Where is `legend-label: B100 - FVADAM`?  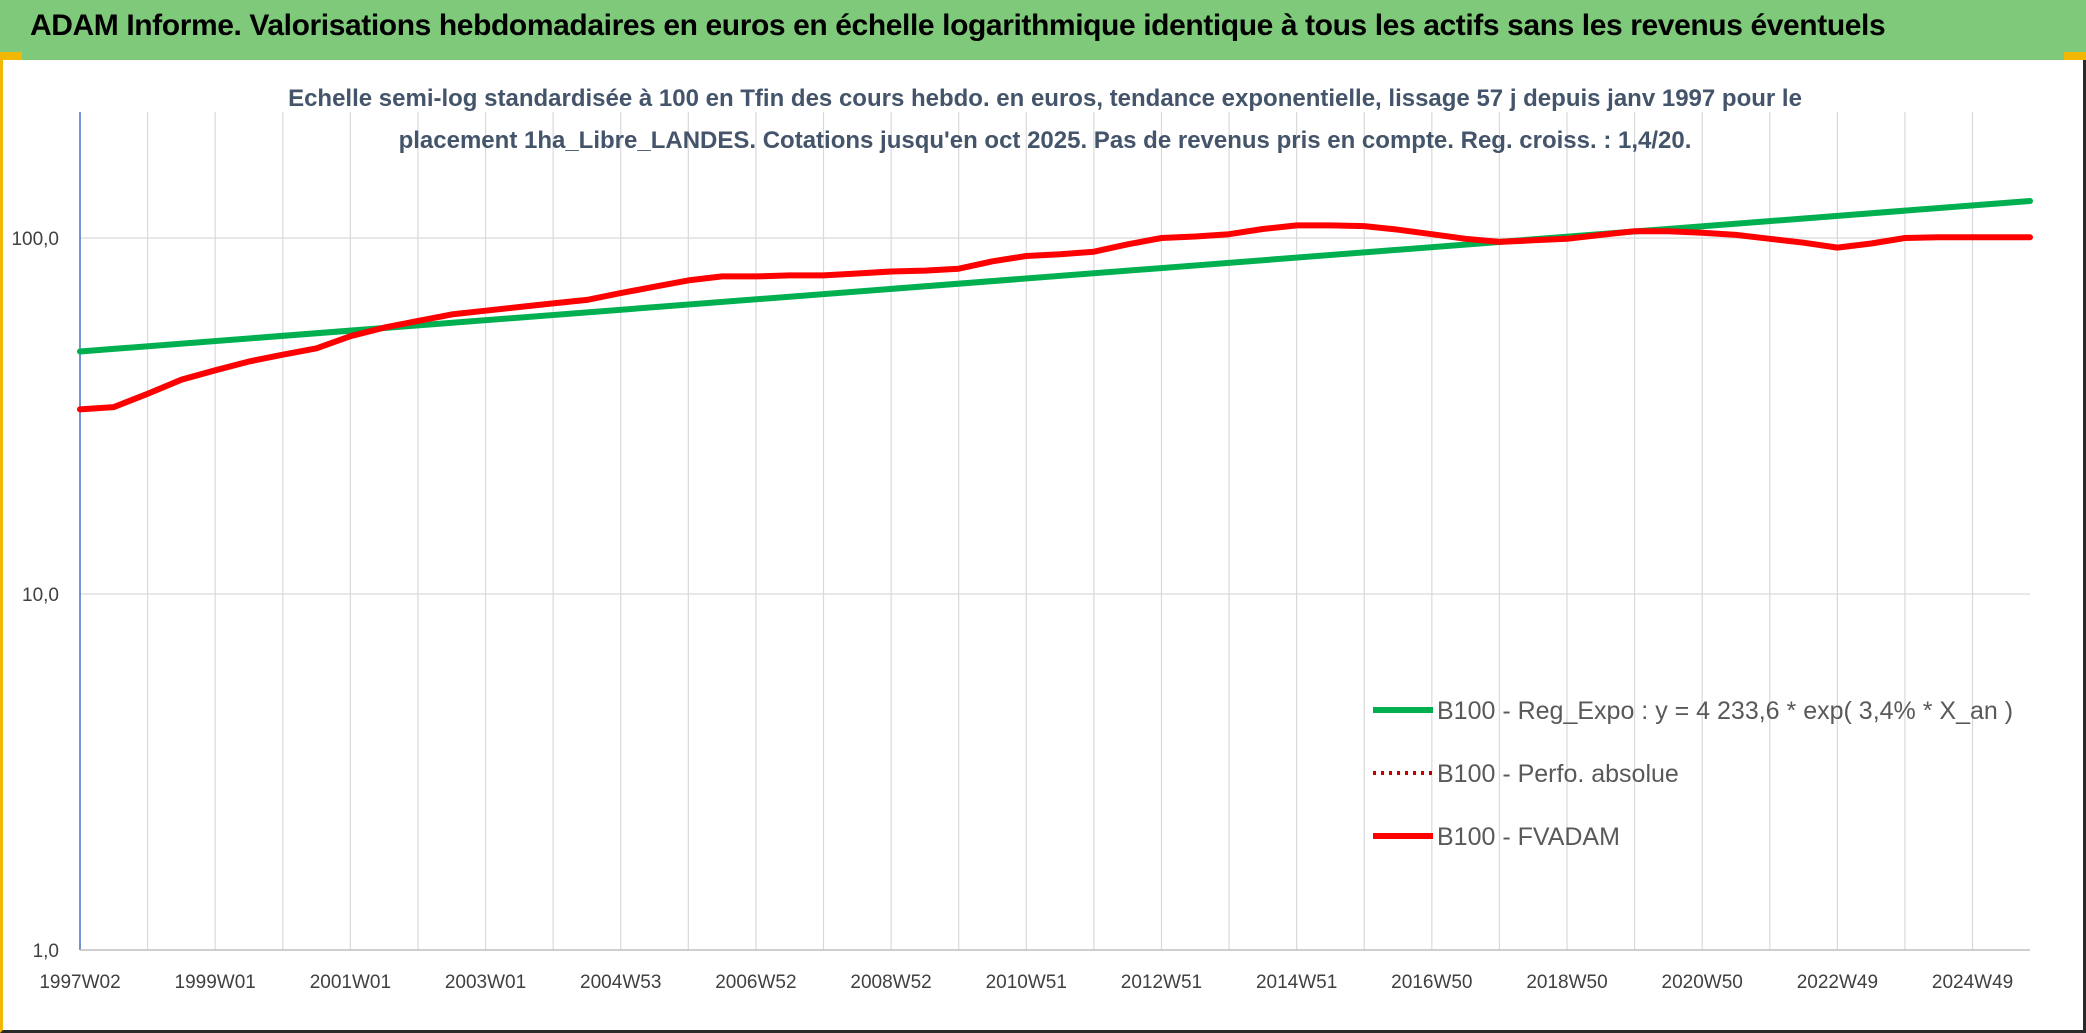 legend-label: B100 - FVADAM is located at coordinates (1528, 837).